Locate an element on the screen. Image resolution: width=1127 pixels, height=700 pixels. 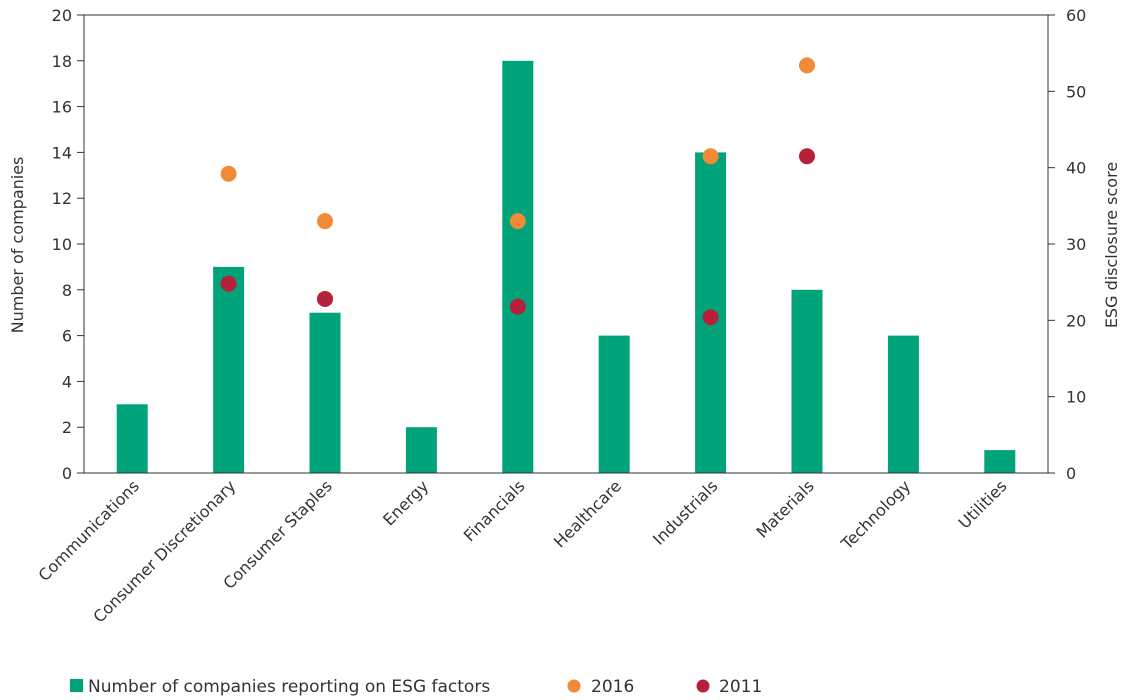
y2-tick-label: 0 is located at coordinates (1071, 473).